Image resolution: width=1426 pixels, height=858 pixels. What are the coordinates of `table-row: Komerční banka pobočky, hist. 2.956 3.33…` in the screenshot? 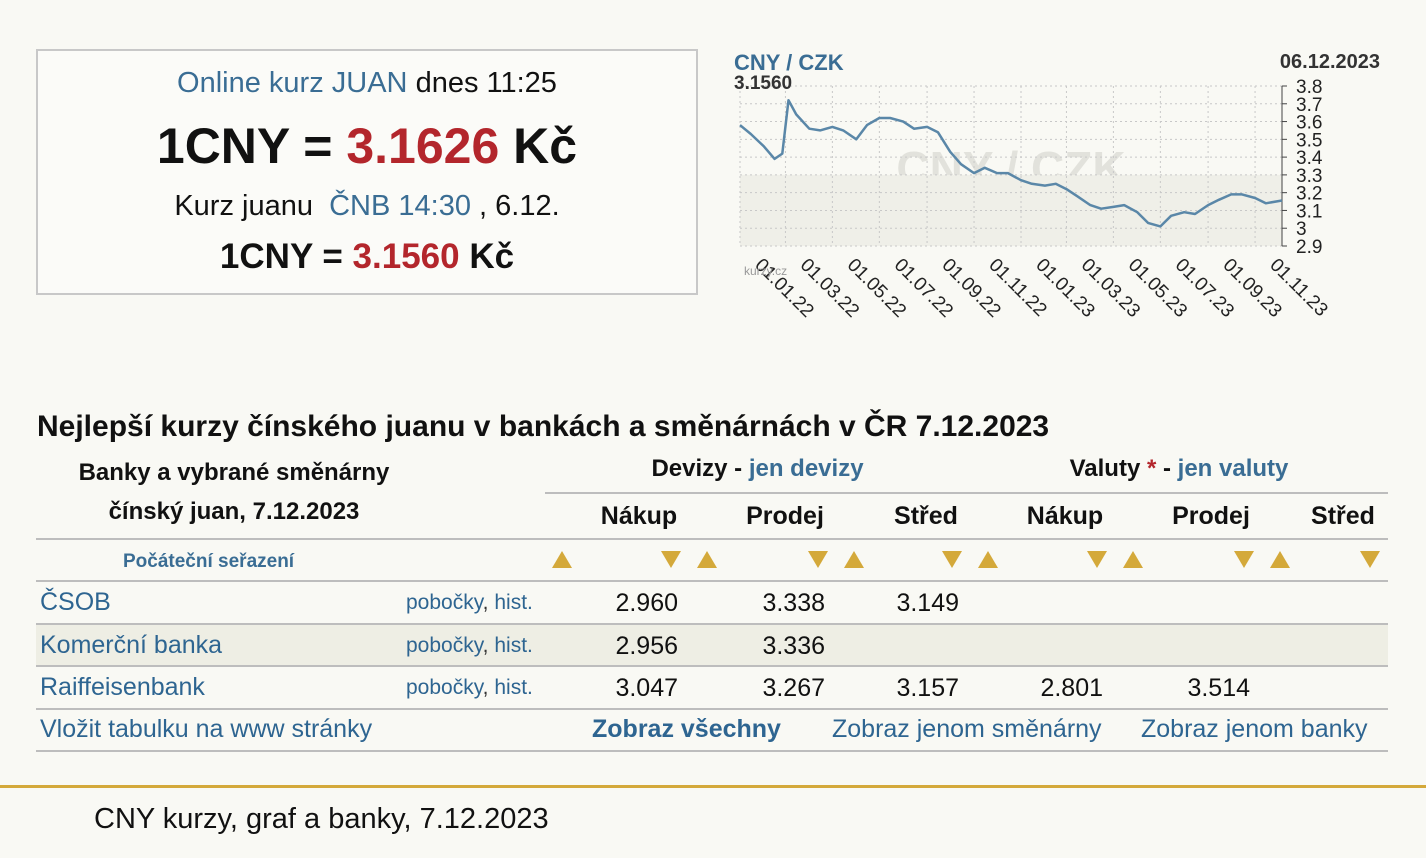 It's located at (712, 646).